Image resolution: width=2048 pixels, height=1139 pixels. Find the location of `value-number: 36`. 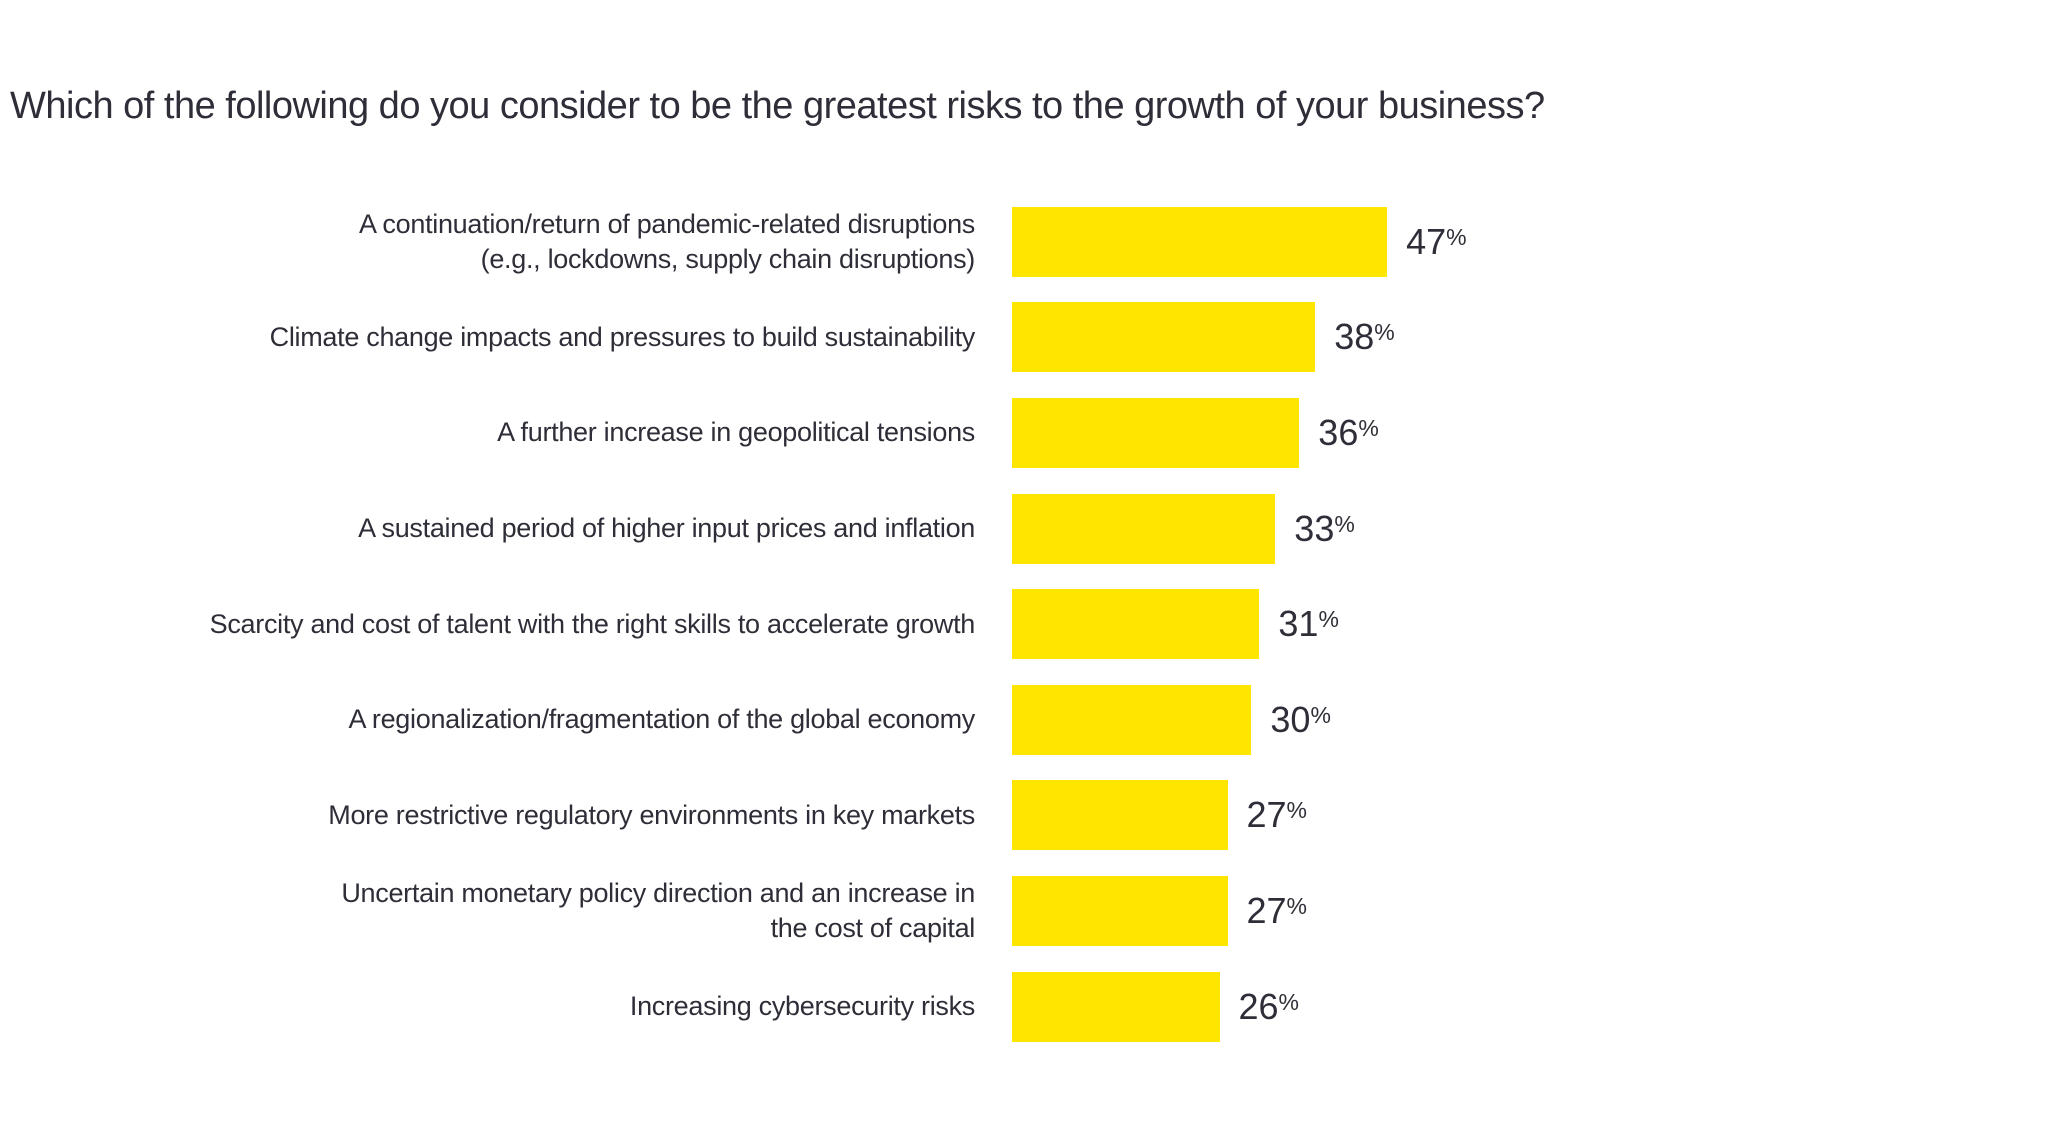

value-number: 36 is located at coordinates (1338, 432).